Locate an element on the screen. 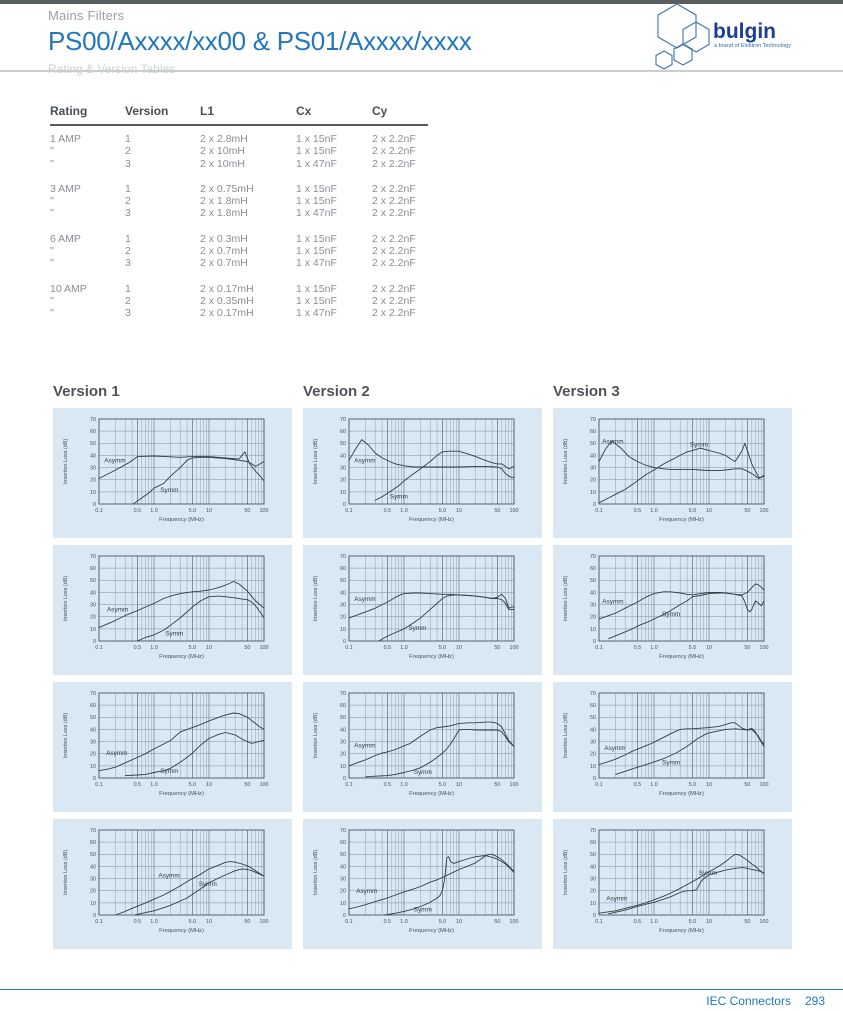 The height and width of the screenshot is (1011, 843). table-row: " 2 2 x 10mH 1 x 15nF 2 x 2.2nF is located at coordinates (239, 151).